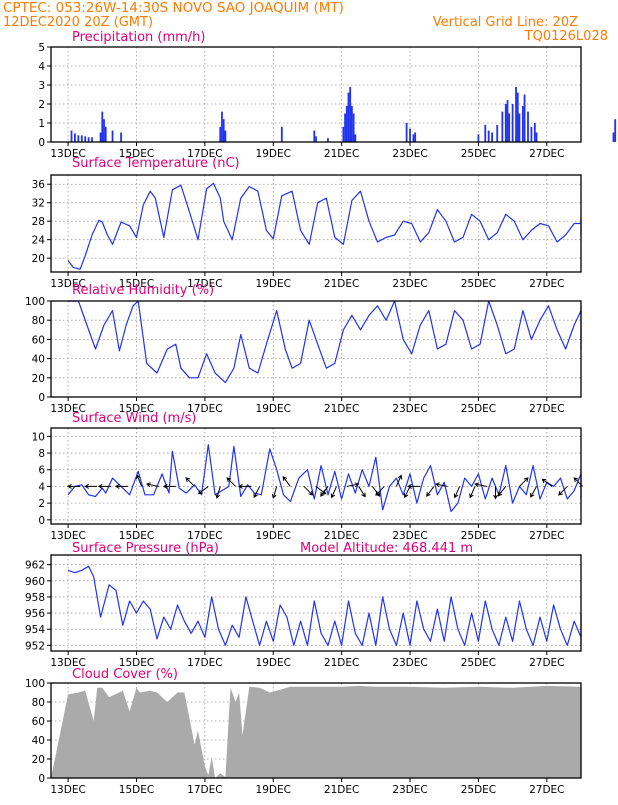 This screenshot has height=805, width=618. What do you see at coordinates (156, 163) in the screenshot?
I see `panel-title: Surface Temperature (nC)` at bounding box center [156, 163].